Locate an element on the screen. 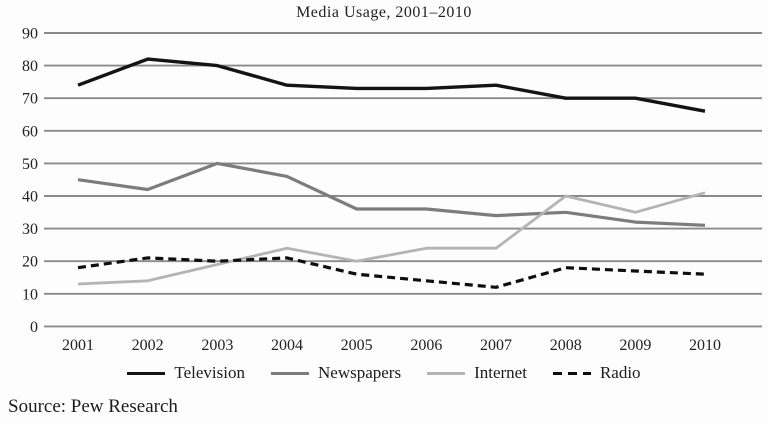 This screenshot has width=768, height=424. x-tick-label-2003: 2003 is located at coordinates (217, 345).